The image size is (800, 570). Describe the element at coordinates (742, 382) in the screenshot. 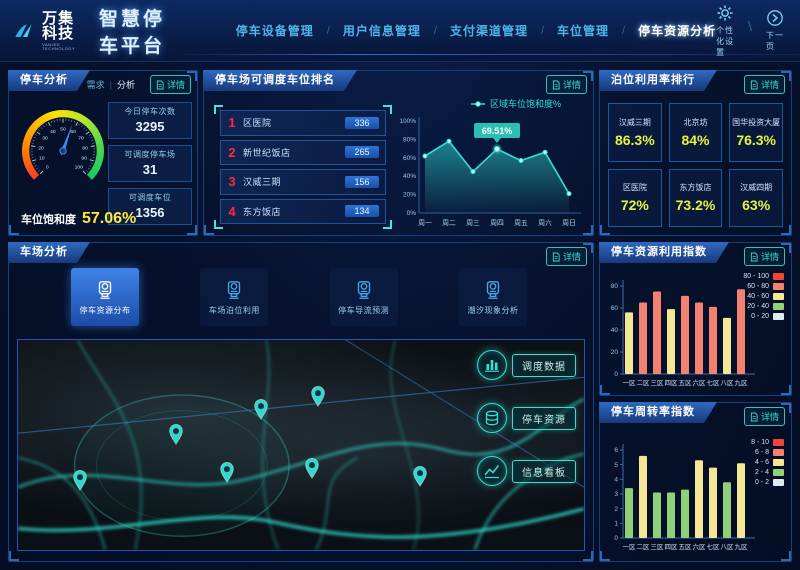

I see `svg-text: 九区` at that location.